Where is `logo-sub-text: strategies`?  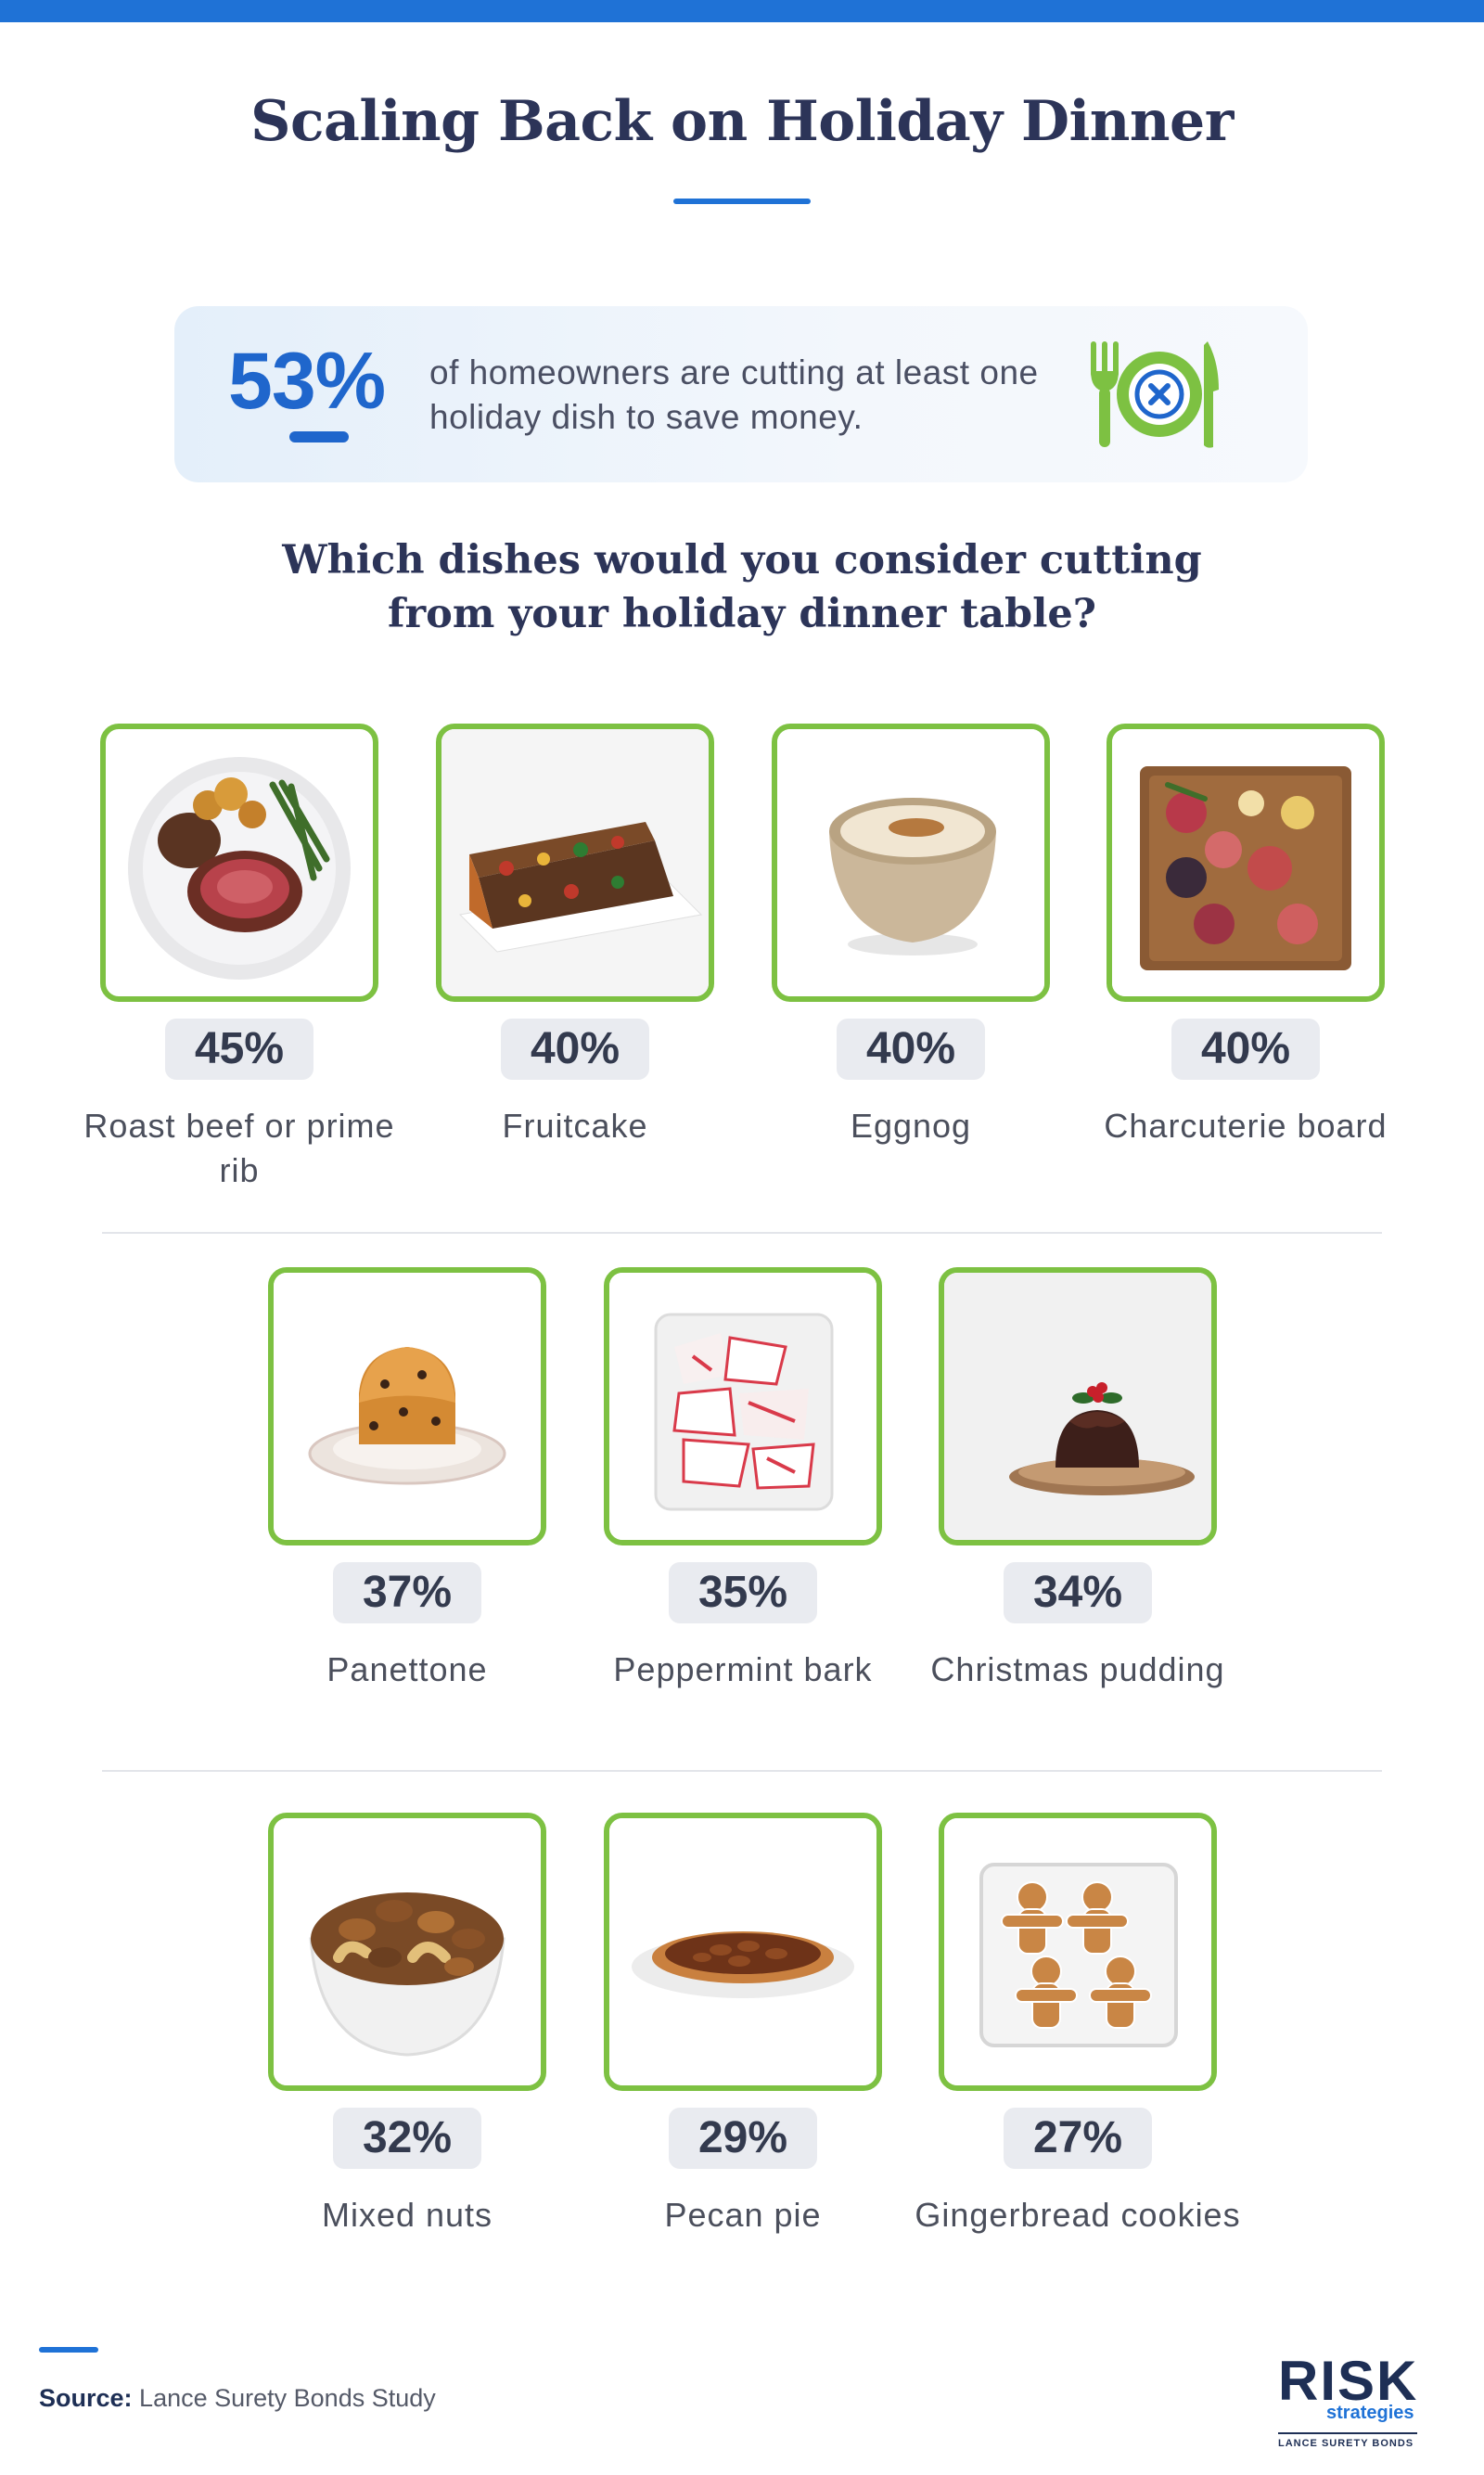
logo-sub-text: strategies is located at coordinates (1370, 2413).